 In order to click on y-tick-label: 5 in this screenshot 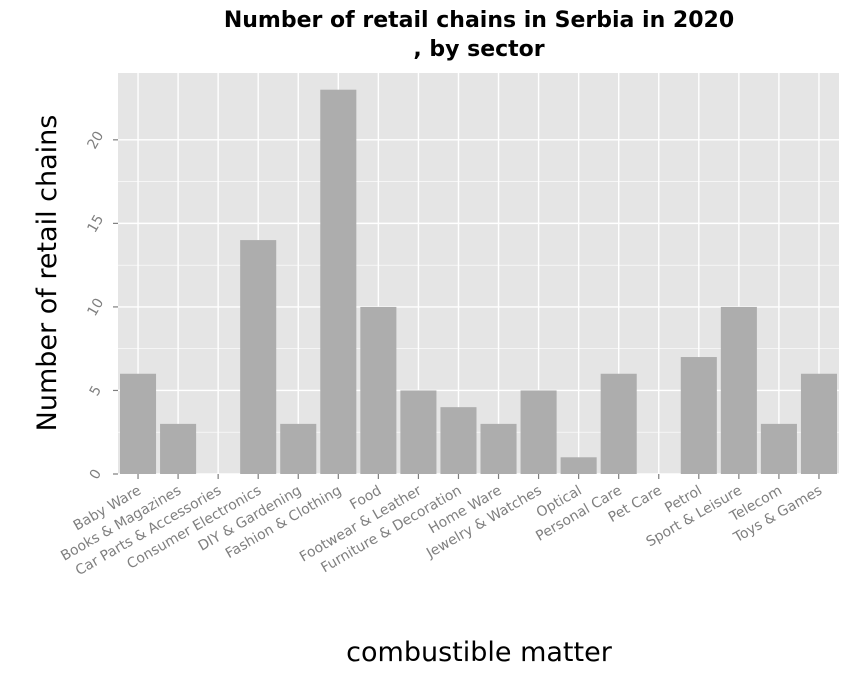, I will do `click(96, 391)`.